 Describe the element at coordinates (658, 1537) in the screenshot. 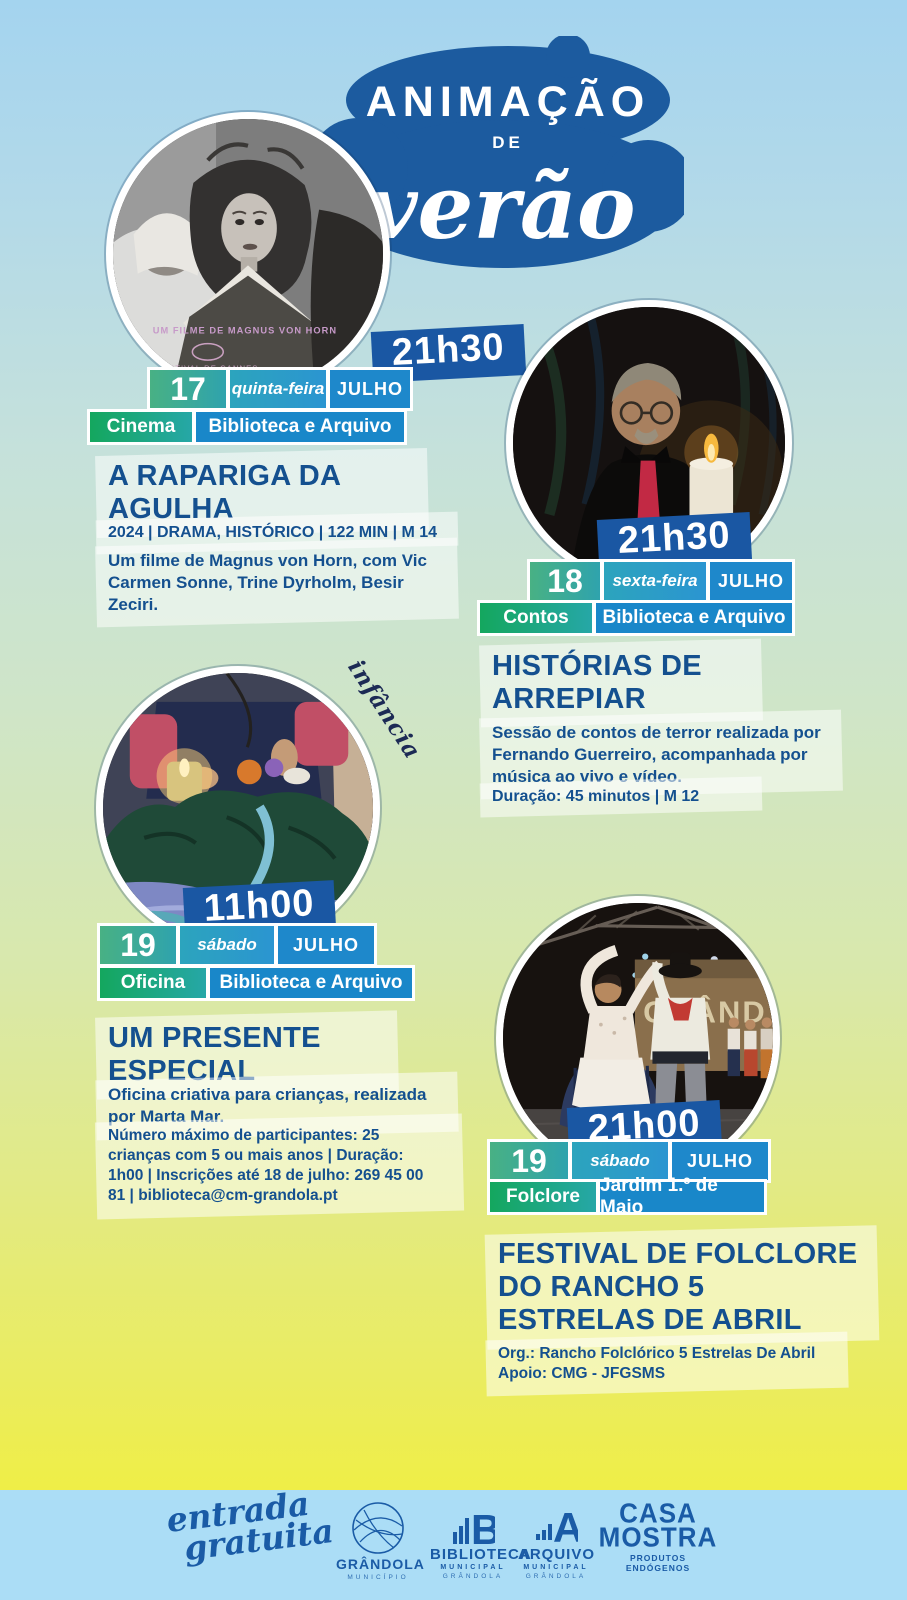

I see `casa-mostra-line-2: MOSTRA` at that location.